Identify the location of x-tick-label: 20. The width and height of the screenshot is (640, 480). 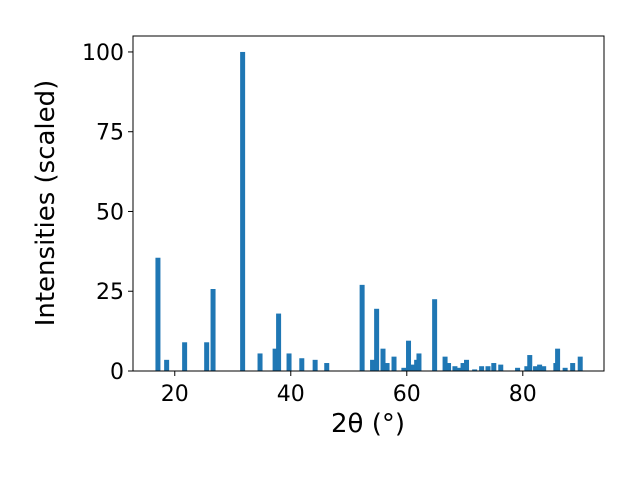
(175, 394).